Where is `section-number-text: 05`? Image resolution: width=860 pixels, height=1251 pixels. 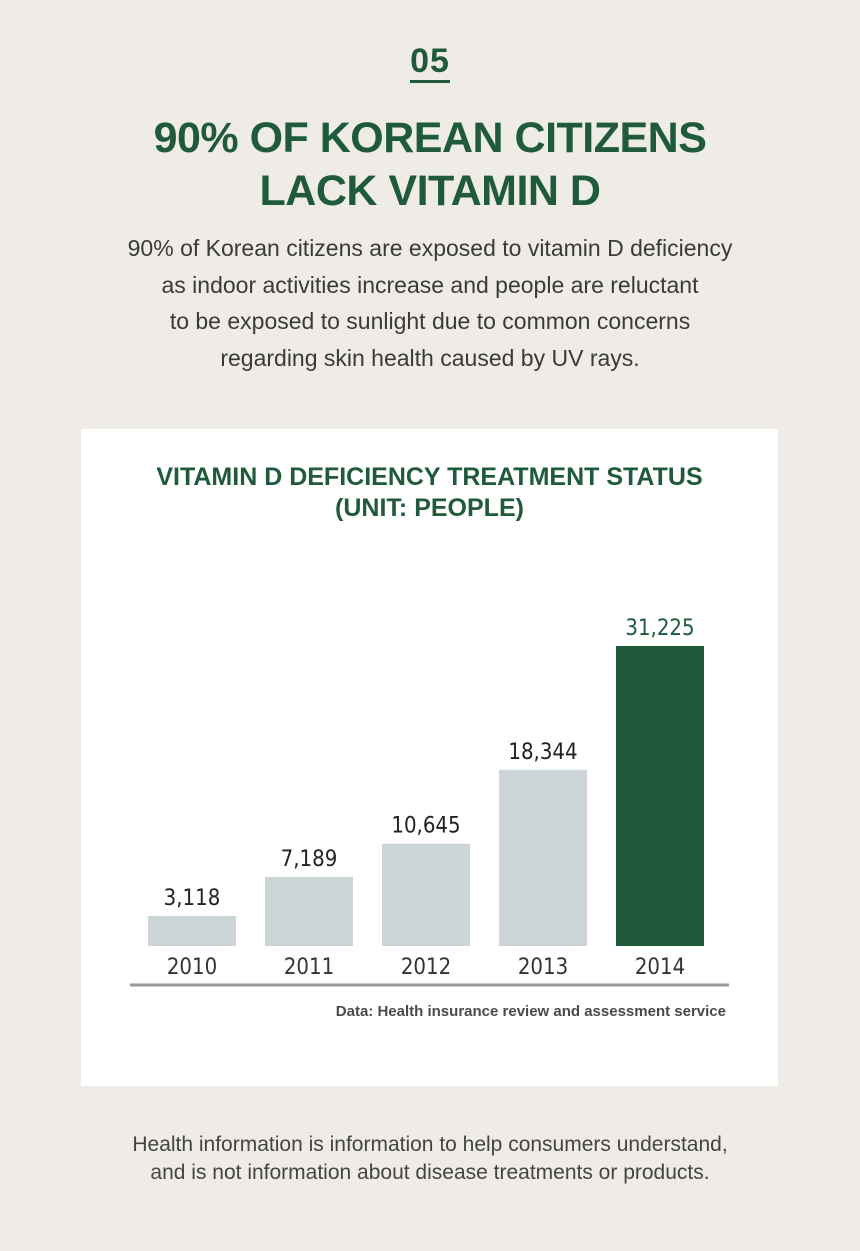
section-number-text: 05 is located at coordinates (430, 62).